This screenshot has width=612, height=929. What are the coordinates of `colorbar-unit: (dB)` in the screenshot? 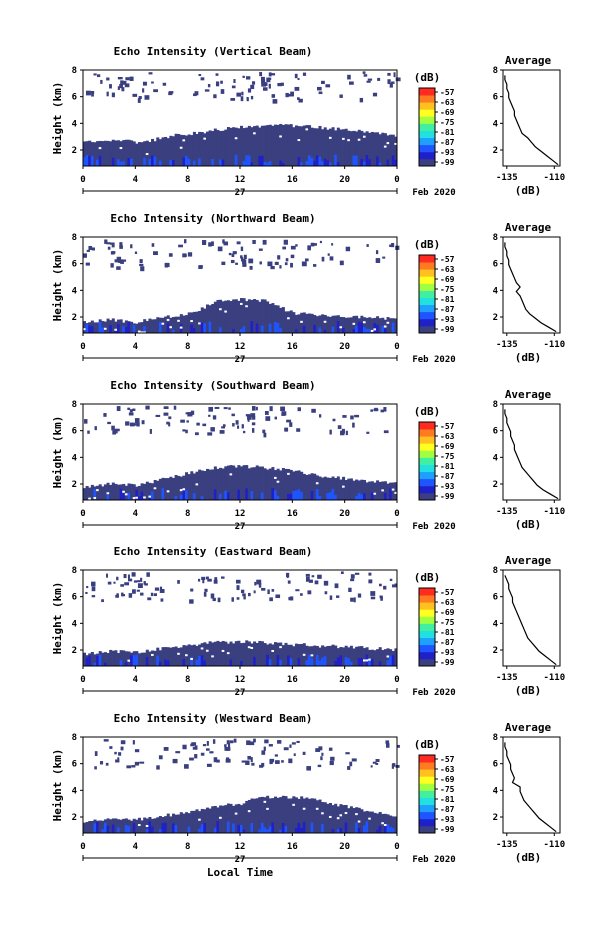 It's located at (427, 244).